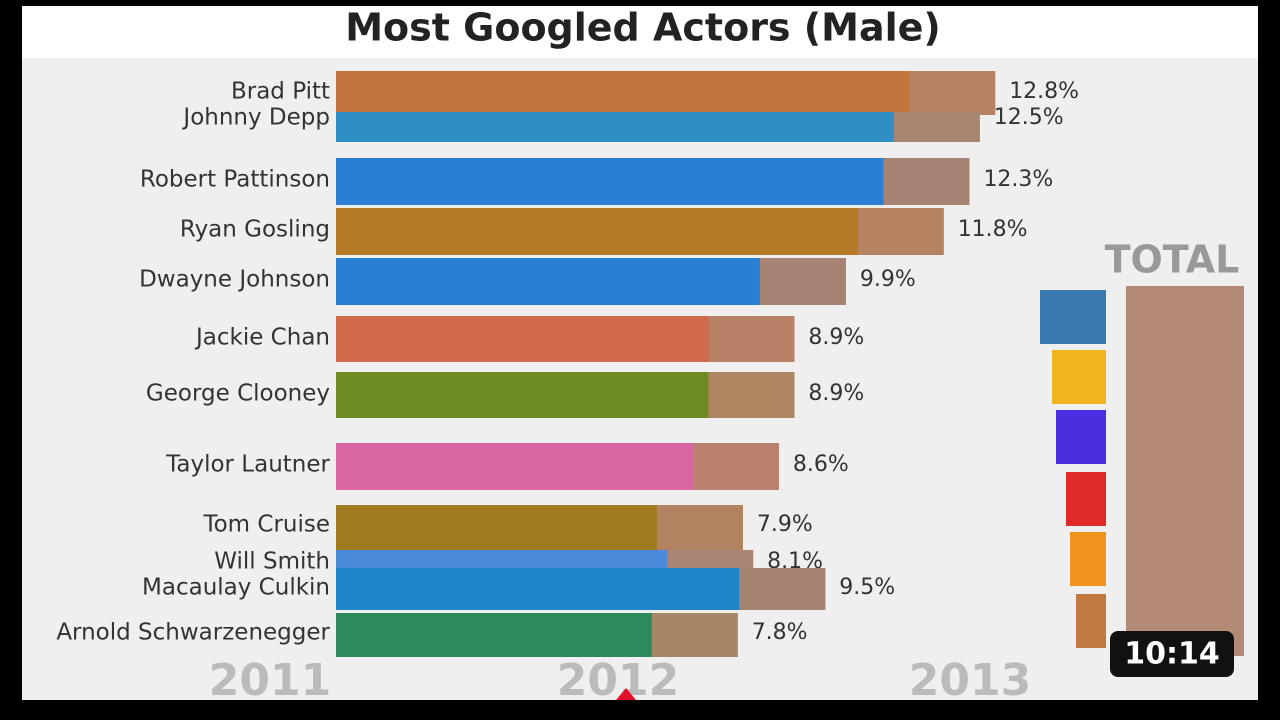  I want to click on chart-title: Most Googled Actors (Male), so click(643, 28).